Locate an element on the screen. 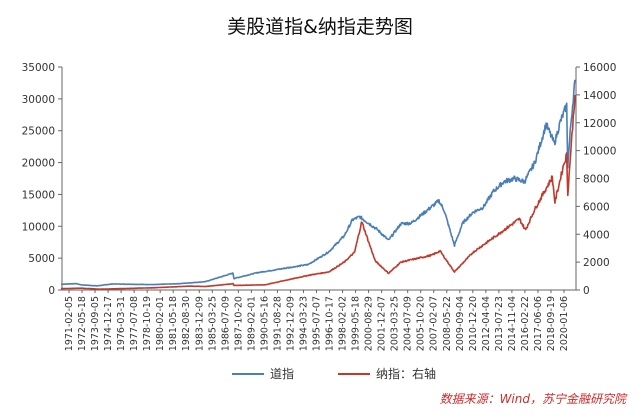 The height and width of the screenshot is (415, 640). legend-label: 道指 is located at coordinates (282, 373).